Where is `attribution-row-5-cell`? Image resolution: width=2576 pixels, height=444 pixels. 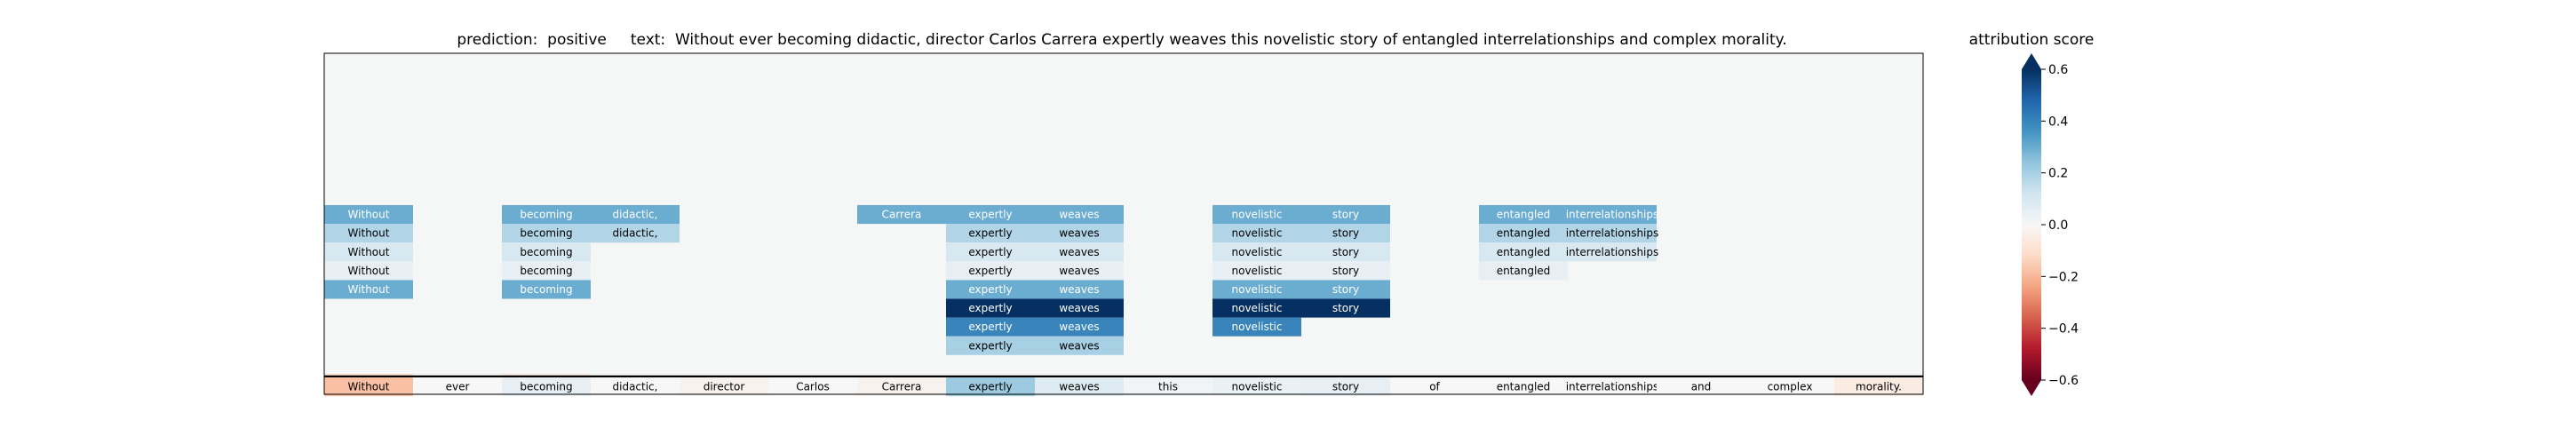
attribution-row-5-cell is located at coordinates (1345, 308).